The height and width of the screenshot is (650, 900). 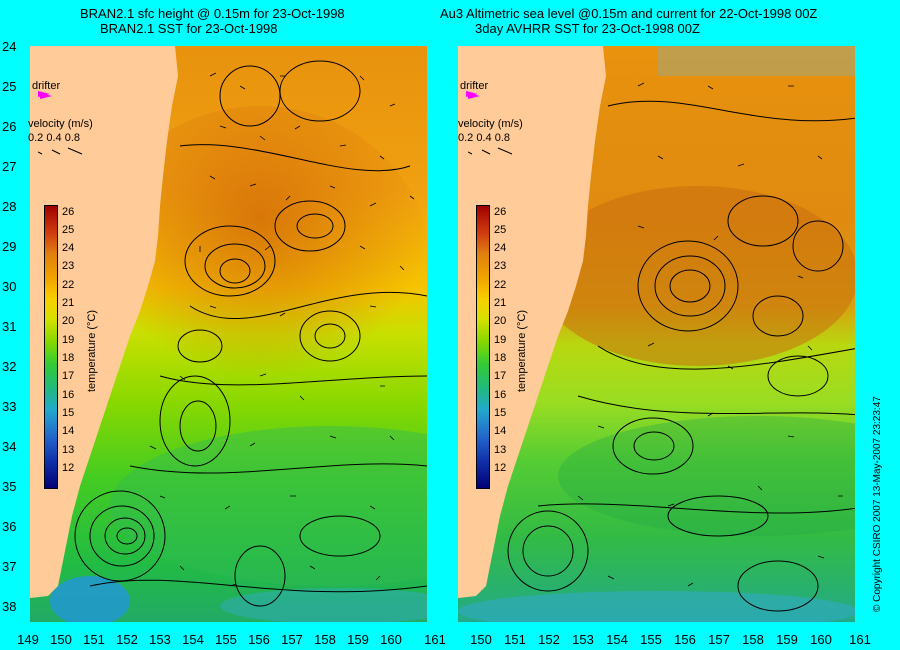 I want to click on colorbar-left, so click(x=51, y=347).